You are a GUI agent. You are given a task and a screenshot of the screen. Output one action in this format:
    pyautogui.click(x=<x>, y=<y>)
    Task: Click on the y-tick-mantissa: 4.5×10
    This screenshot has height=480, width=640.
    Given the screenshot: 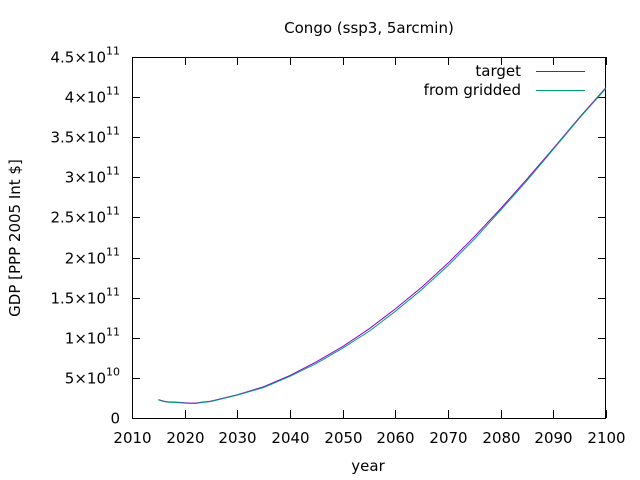 What is the action you would take?
    pyautogui.click(x=78, y=58)
    